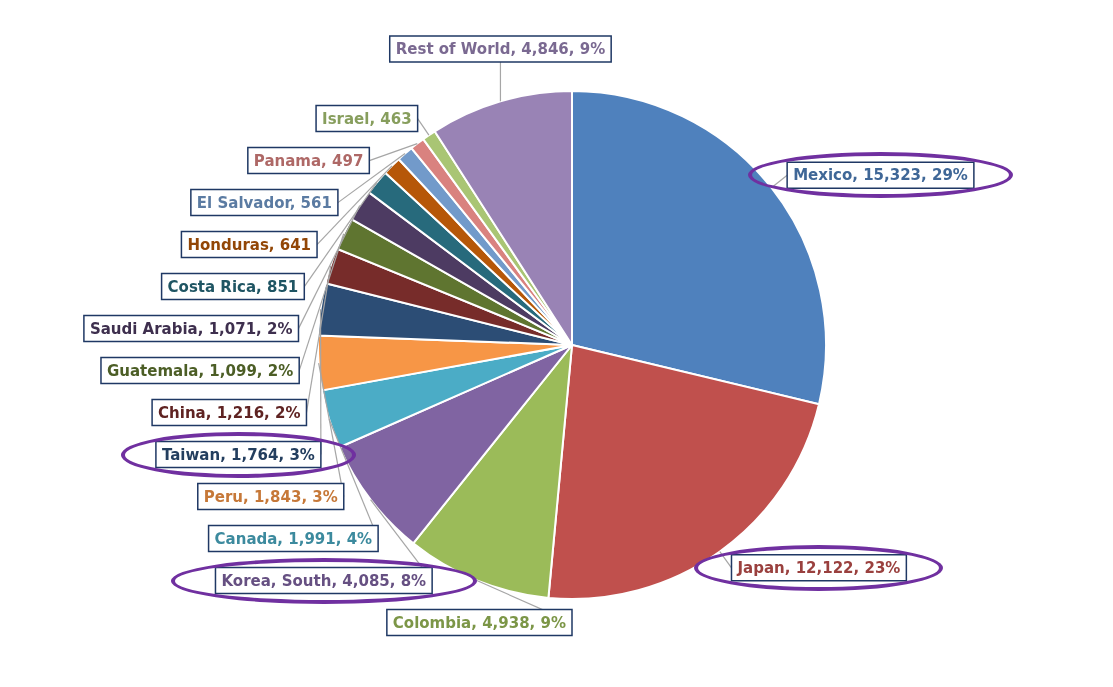 Image resolution: width=1113 pixels, height=687 pixels. What do you see at coordinates (249, 244) in the screenshot?
I see `slice-label: Honduras, 641` at bounding box center [249, 244].